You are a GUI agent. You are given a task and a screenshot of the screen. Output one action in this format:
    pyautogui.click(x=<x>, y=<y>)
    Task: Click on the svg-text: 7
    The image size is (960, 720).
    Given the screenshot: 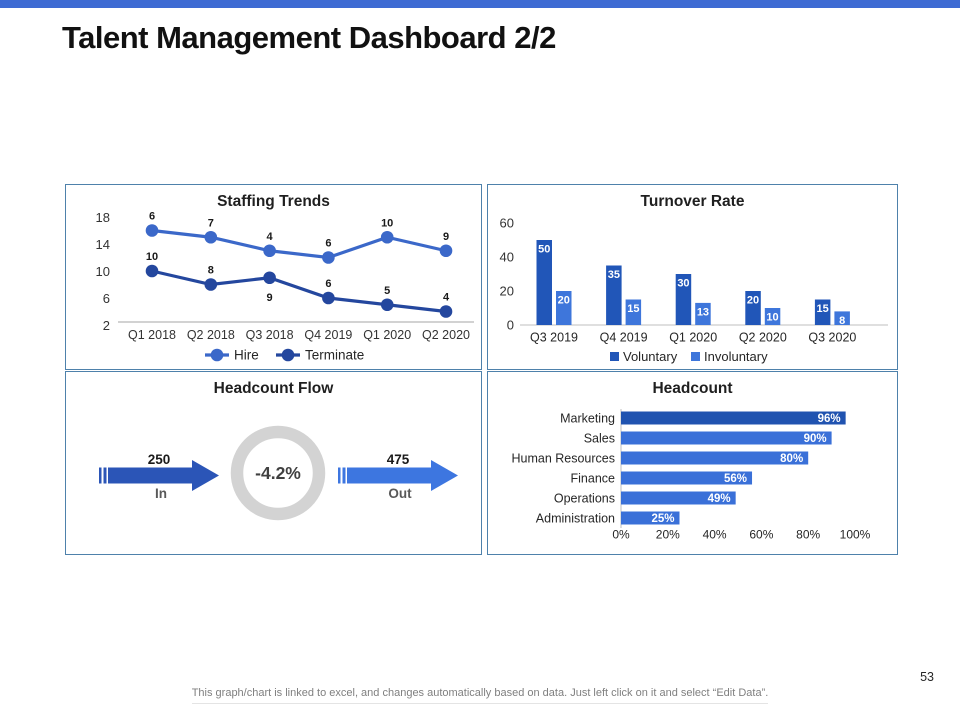 What is the action you would take?
    pyautogui.click(x=211, y=223)
    